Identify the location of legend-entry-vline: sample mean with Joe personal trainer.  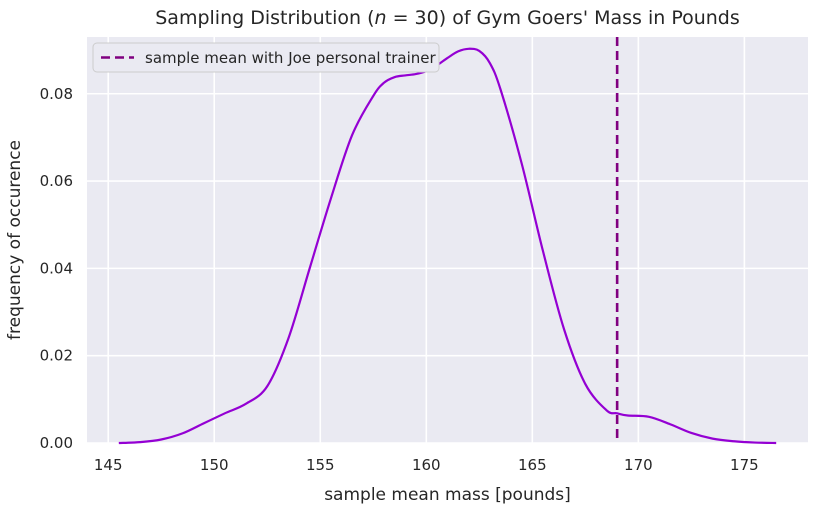
(290, 58).